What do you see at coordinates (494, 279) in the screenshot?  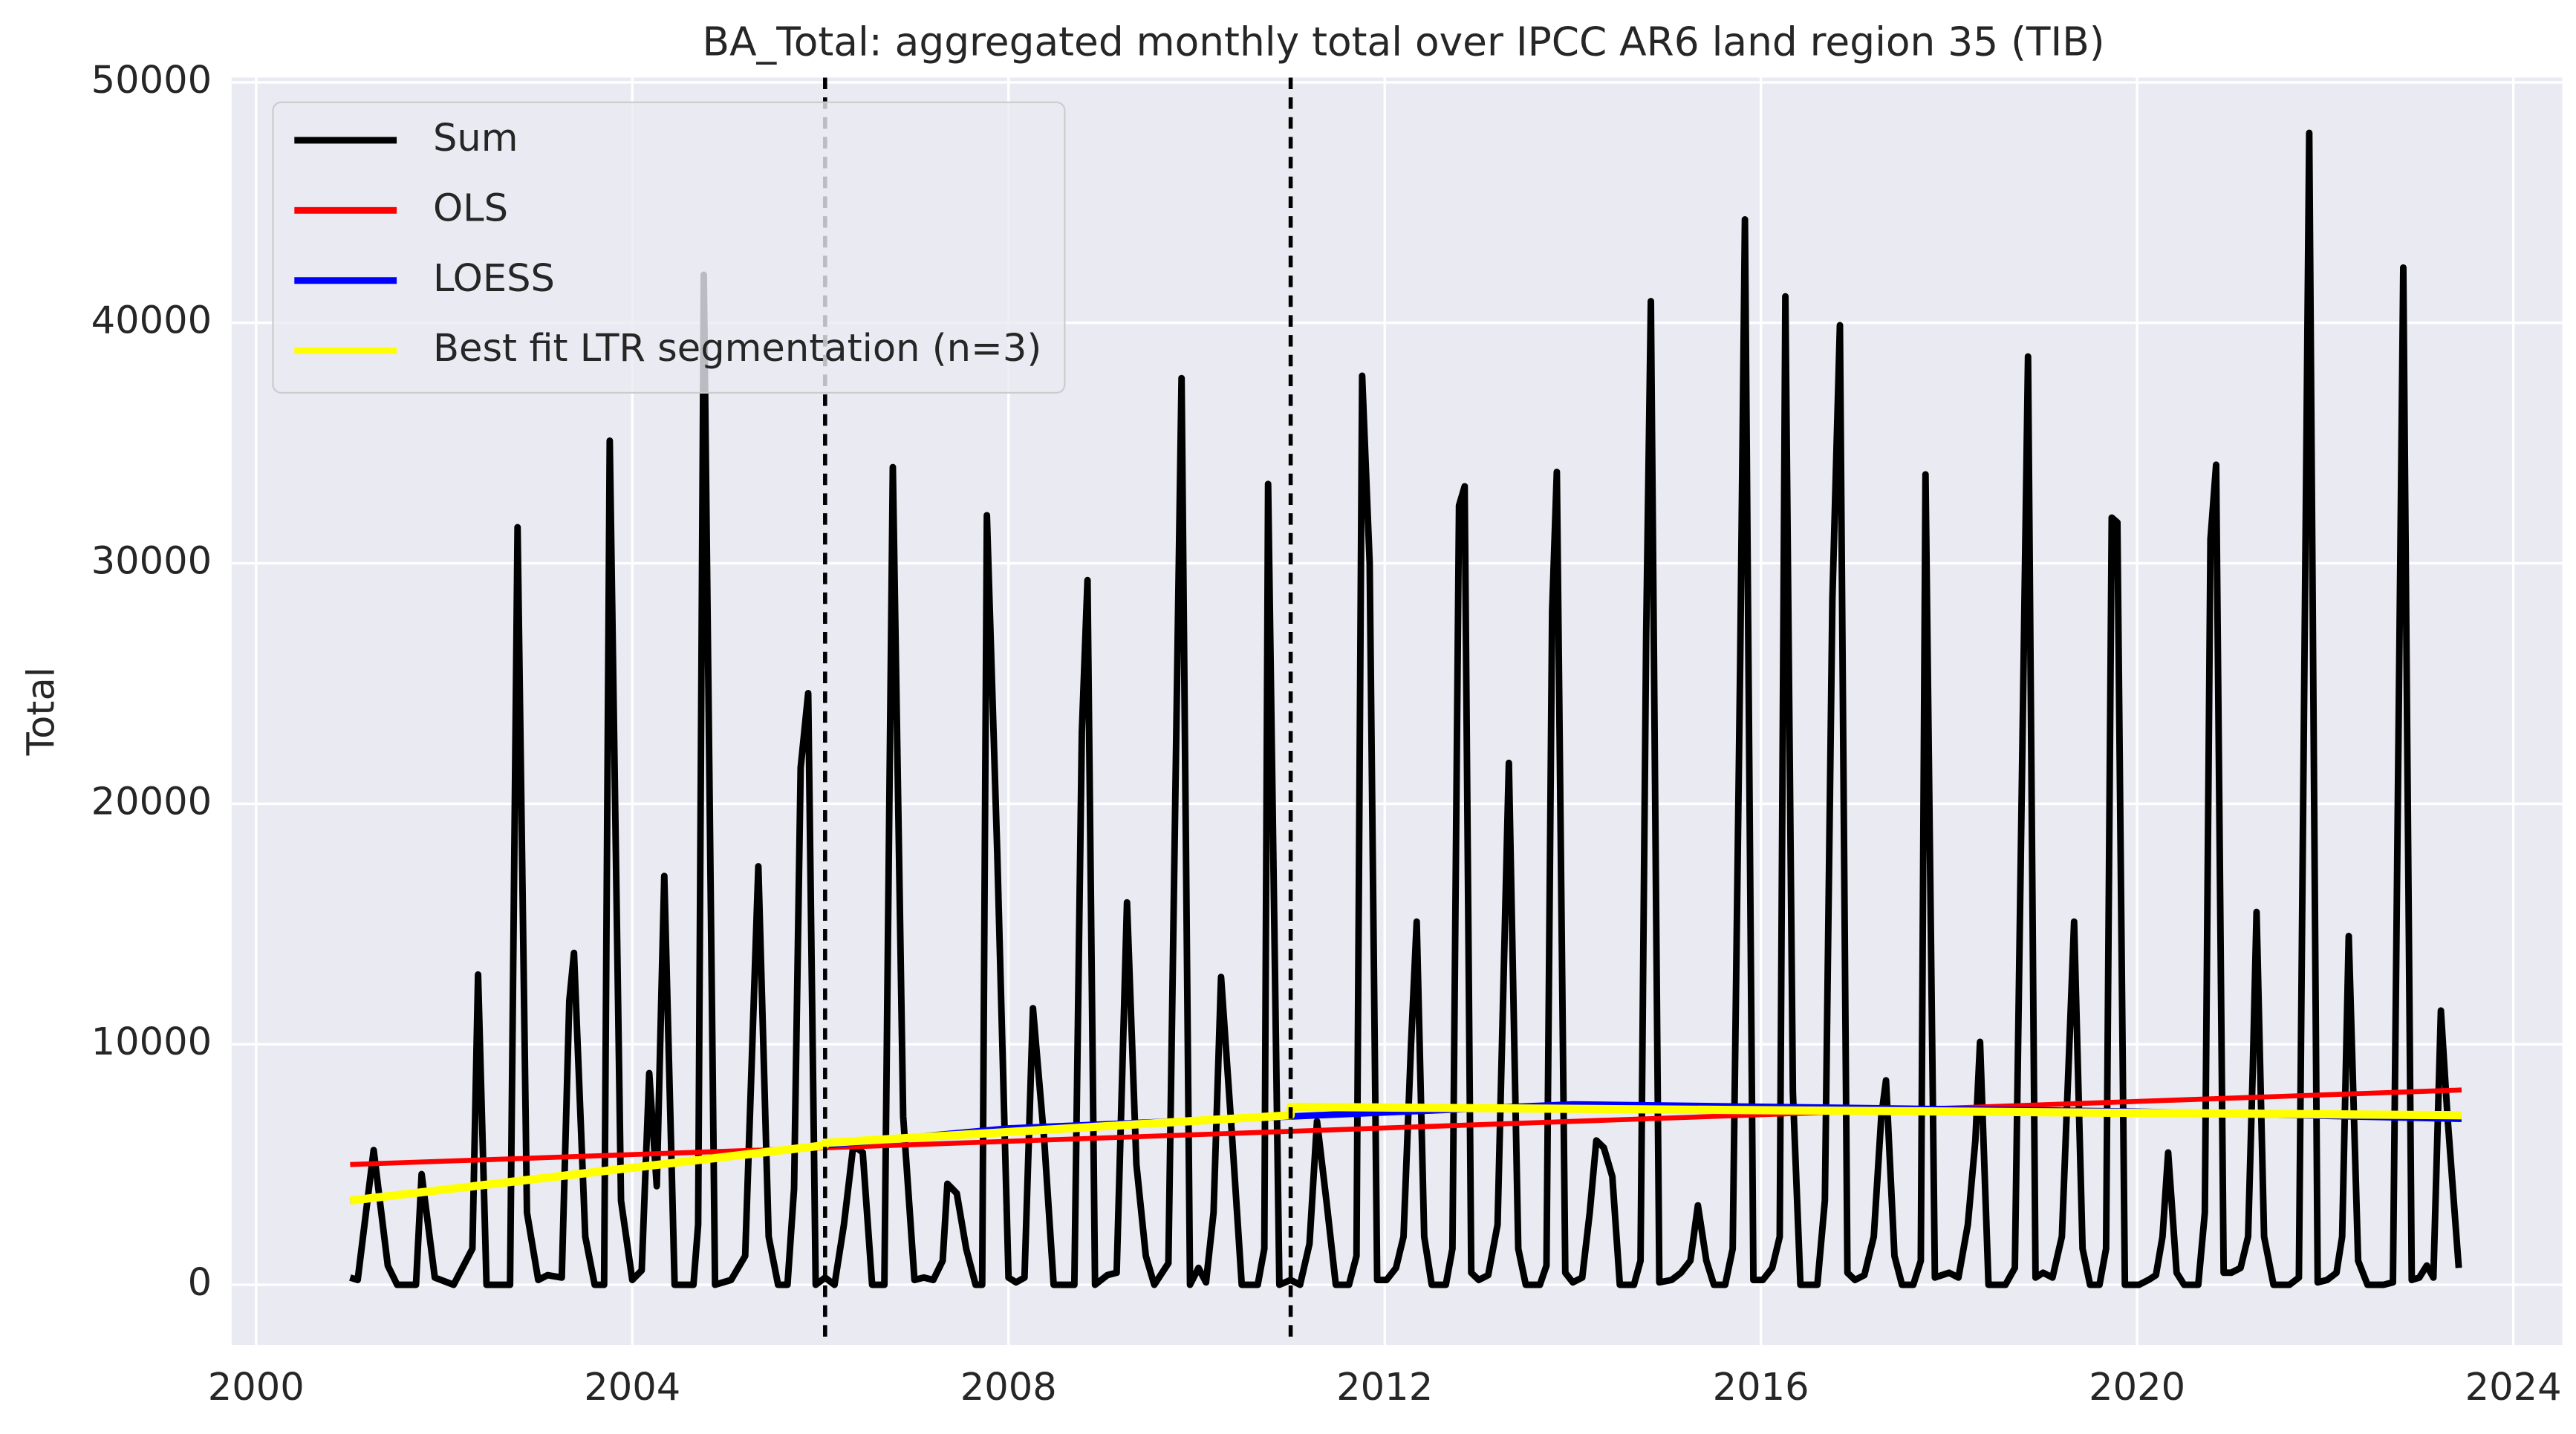 I see `legend-label: LOESS` at bounding box center [494, 279].